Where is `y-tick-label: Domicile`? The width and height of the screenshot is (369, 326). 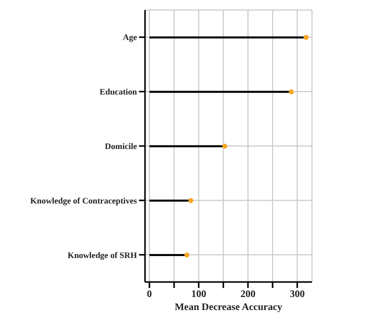 y-tick-label: Domicile is located at coordinates (121, 146).